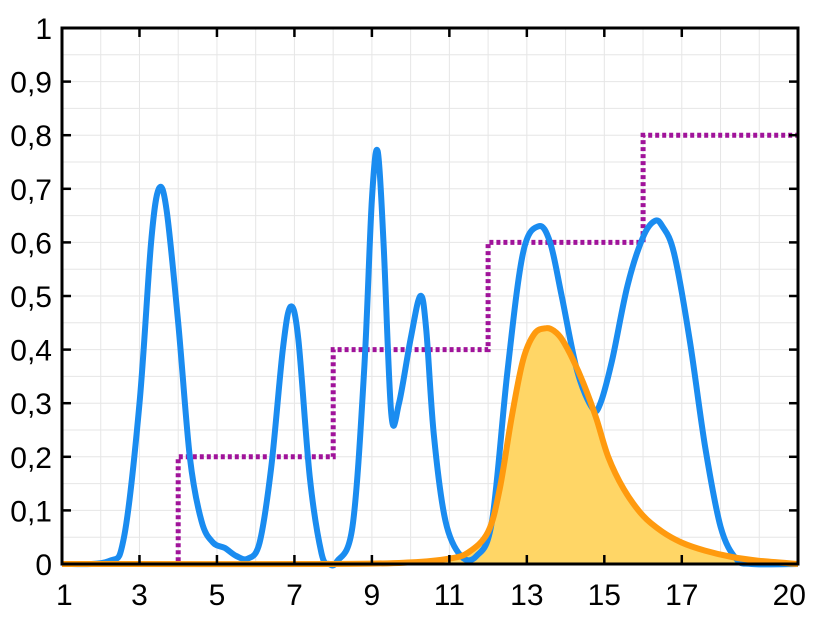  What do you see at coordinates (31, 351) in the screenshot?
I see `y-tick-label: 0,4` at bounding box center [31, 351].